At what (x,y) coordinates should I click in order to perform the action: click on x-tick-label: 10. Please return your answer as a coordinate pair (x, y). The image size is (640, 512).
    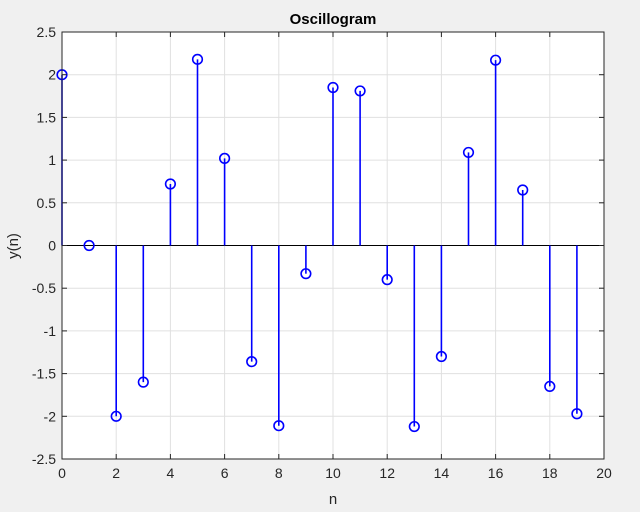
    Looking at the image, I should click on (333, 473).